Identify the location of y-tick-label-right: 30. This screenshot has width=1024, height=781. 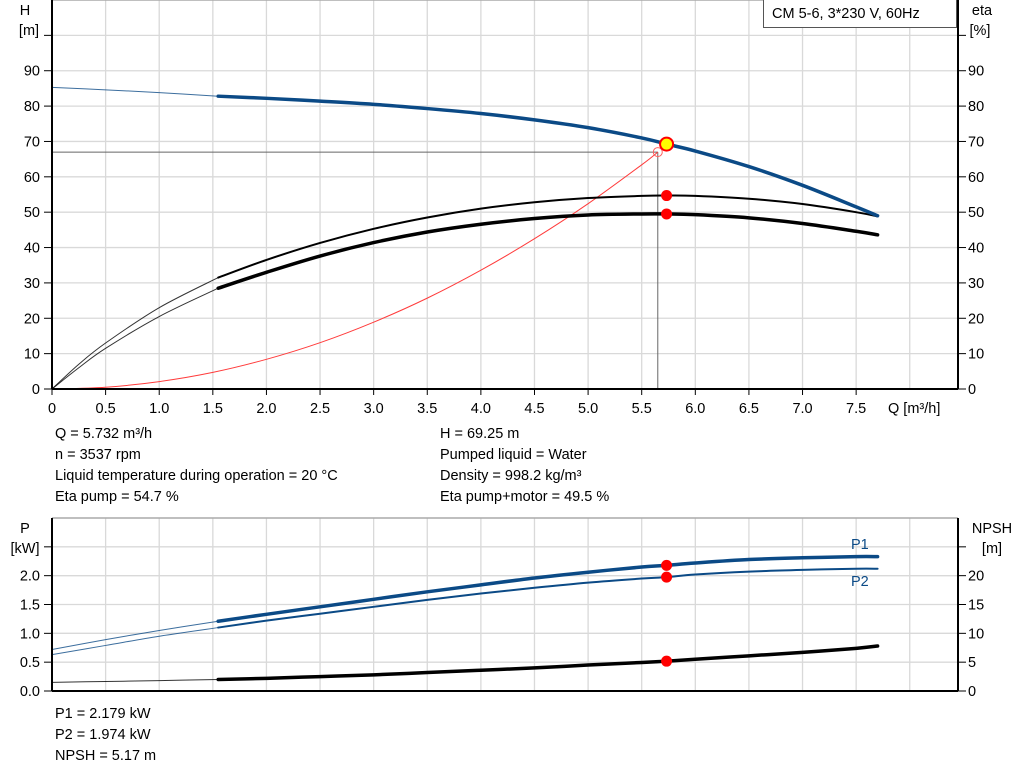
(976, 284).